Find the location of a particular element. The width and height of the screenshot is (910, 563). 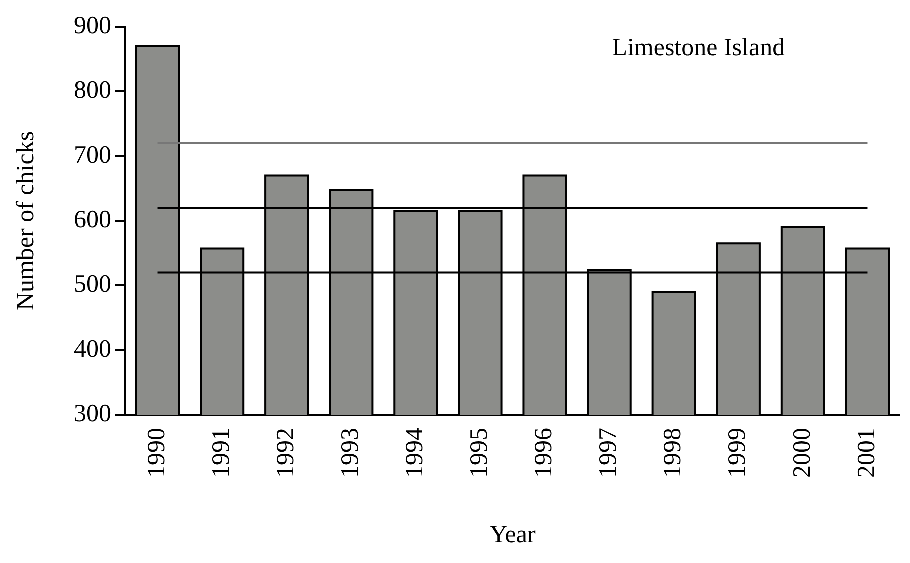

x-tick-label: 2000 is located at coordinates (802, 453).